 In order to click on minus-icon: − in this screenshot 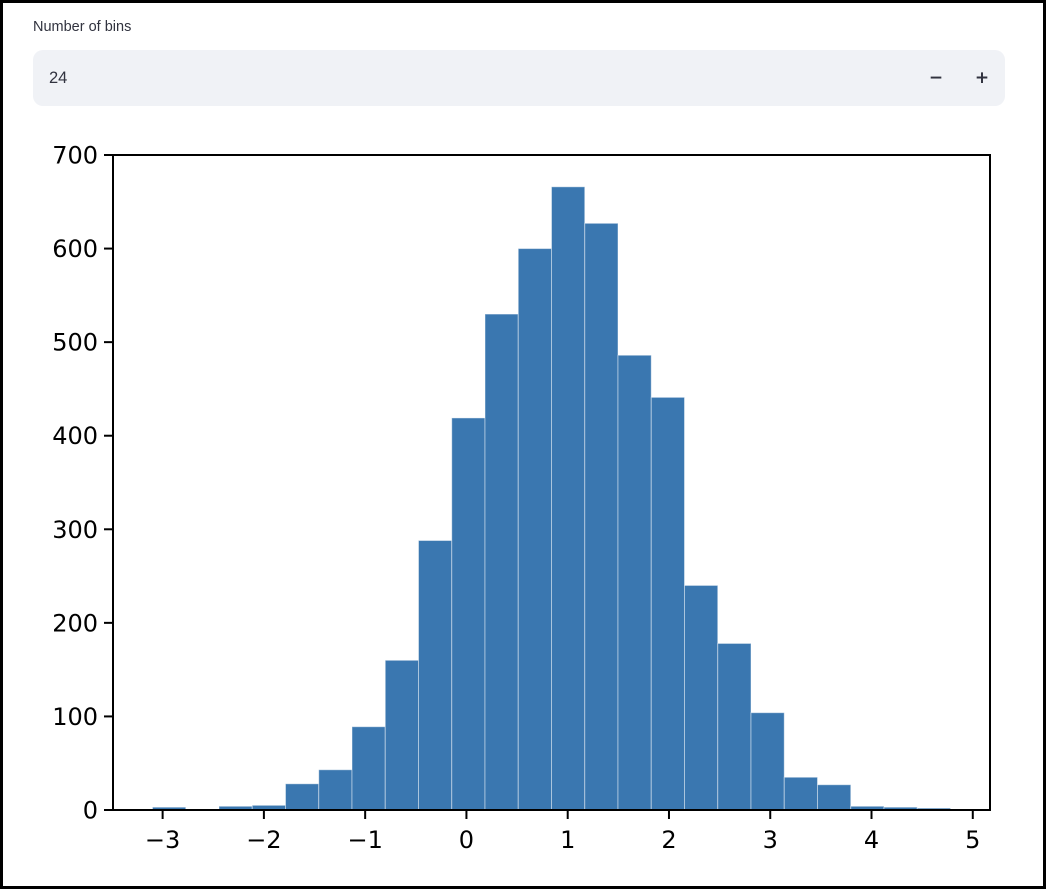, I will do `click(936, 78)`.